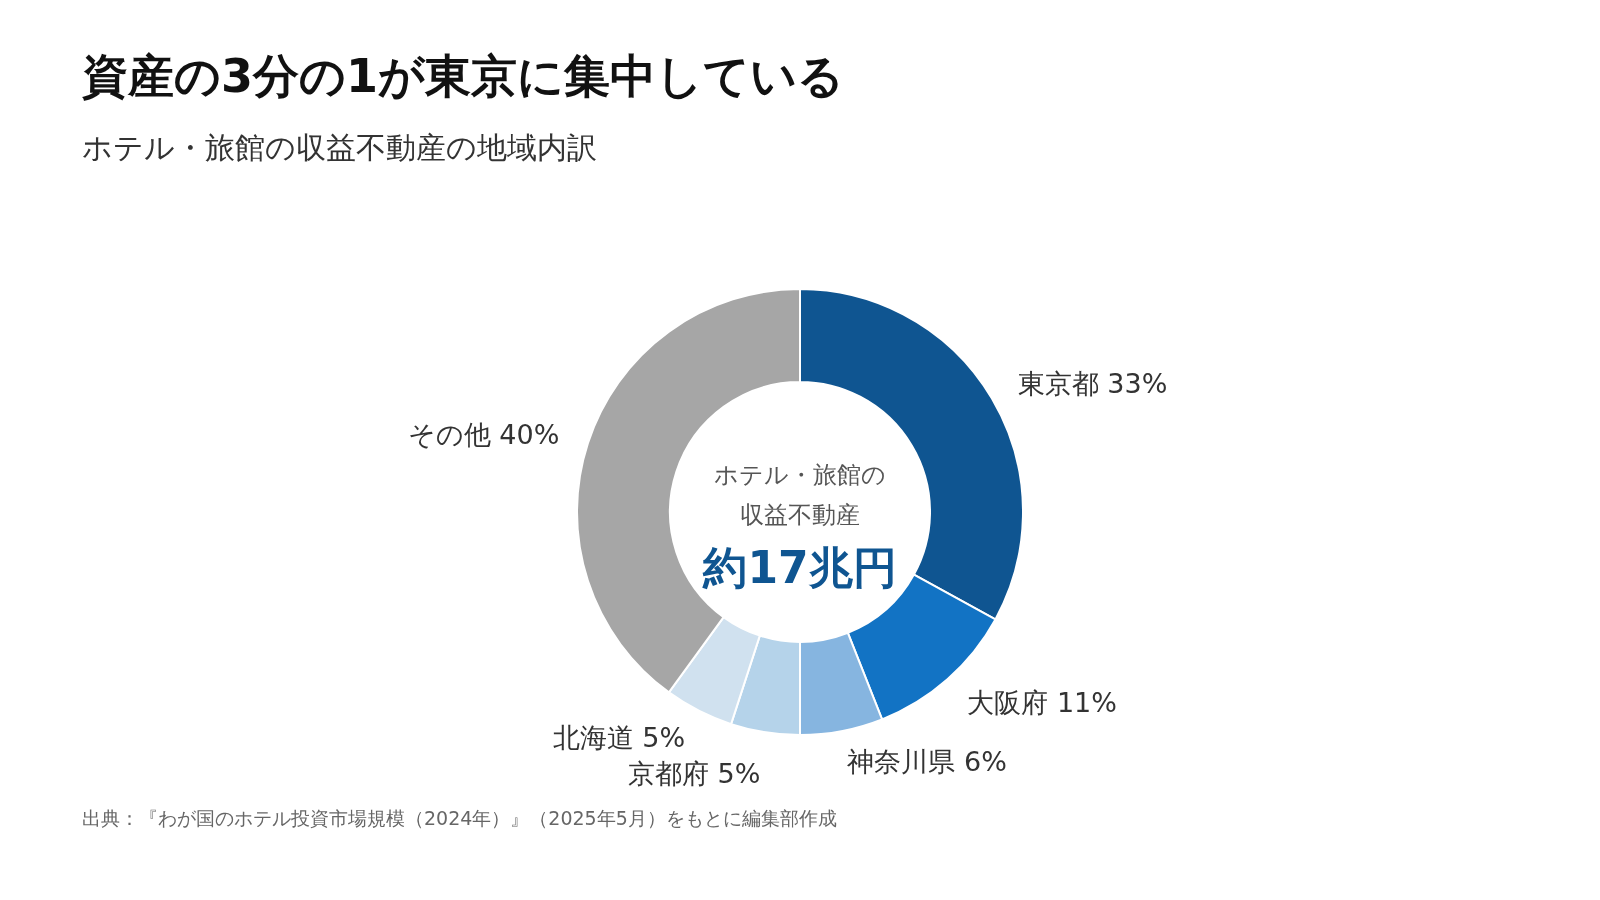  What do you see at coordinates (1092, 384) in the screenshot?
I see `slice-label: 東京都 33%` at bounding box center [1092, 384].